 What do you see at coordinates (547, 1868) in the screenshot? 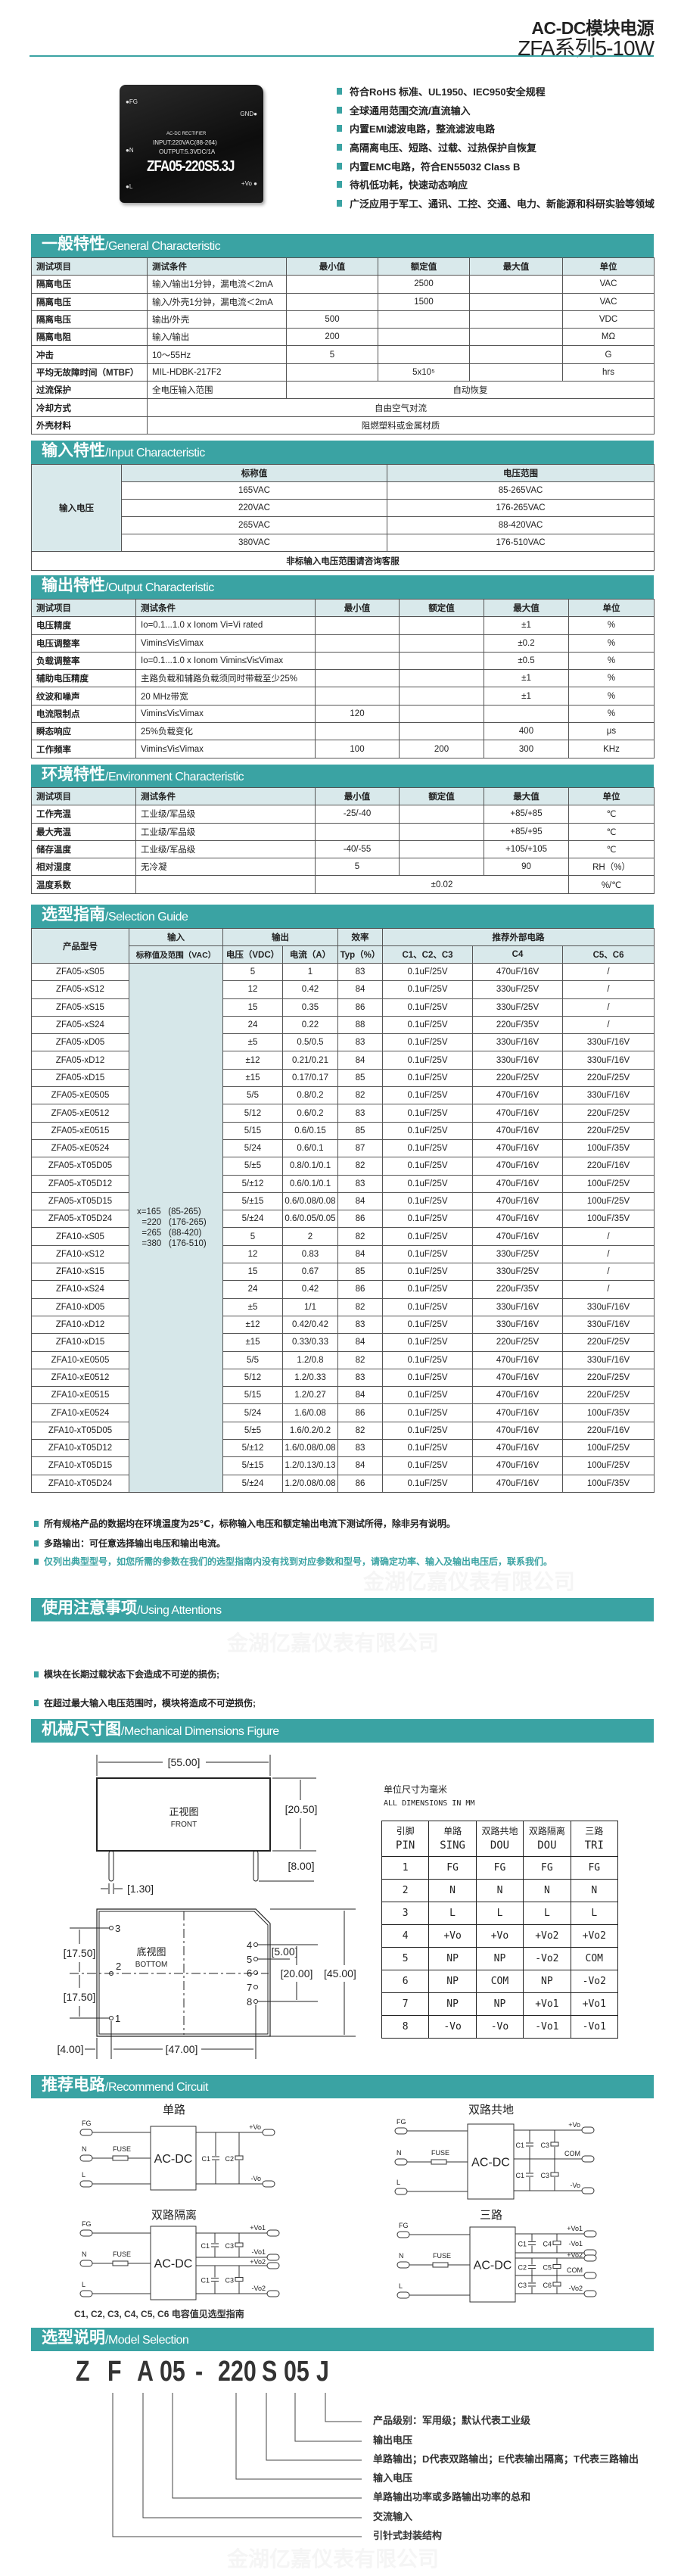
I see `table-cell: FG` at bounding box center [547, 1868].